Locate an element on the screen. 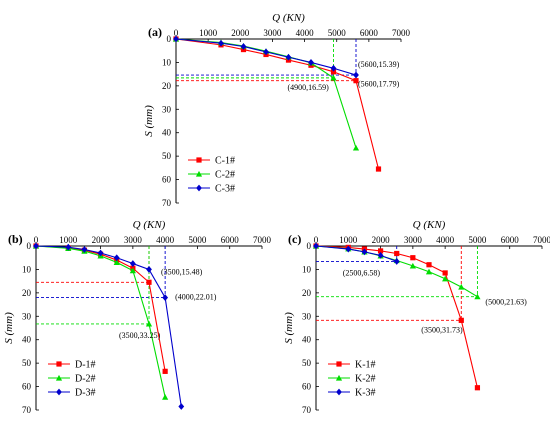 Image resolution: width=550 pixels, height=425 pixels. panel-a-x-axis-title: Q (KN) is located at coordinates (288, 18).